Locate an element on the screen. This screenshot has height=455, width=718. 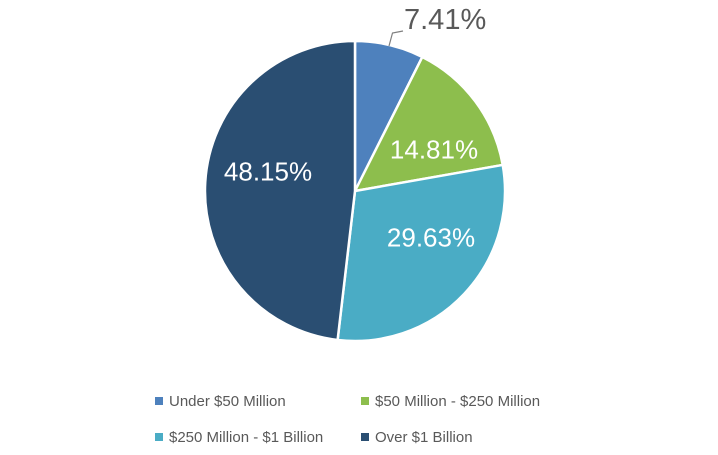
legend-item-250m-1b: $250 Million - $1 Billion is located at coordinates (258, 437).